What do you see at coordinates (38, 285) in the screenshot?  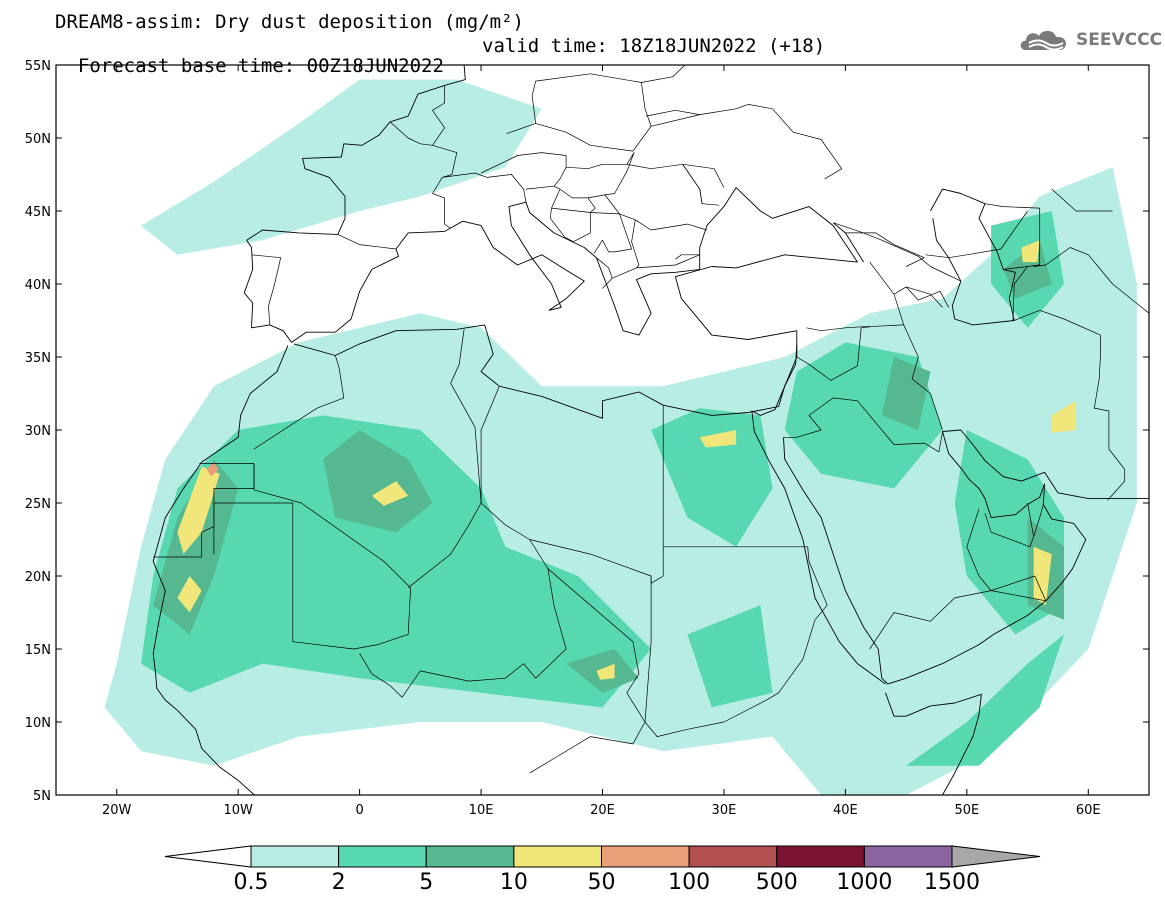 I see `lat-tick-label: 40N` at bounding box center [38, 285].